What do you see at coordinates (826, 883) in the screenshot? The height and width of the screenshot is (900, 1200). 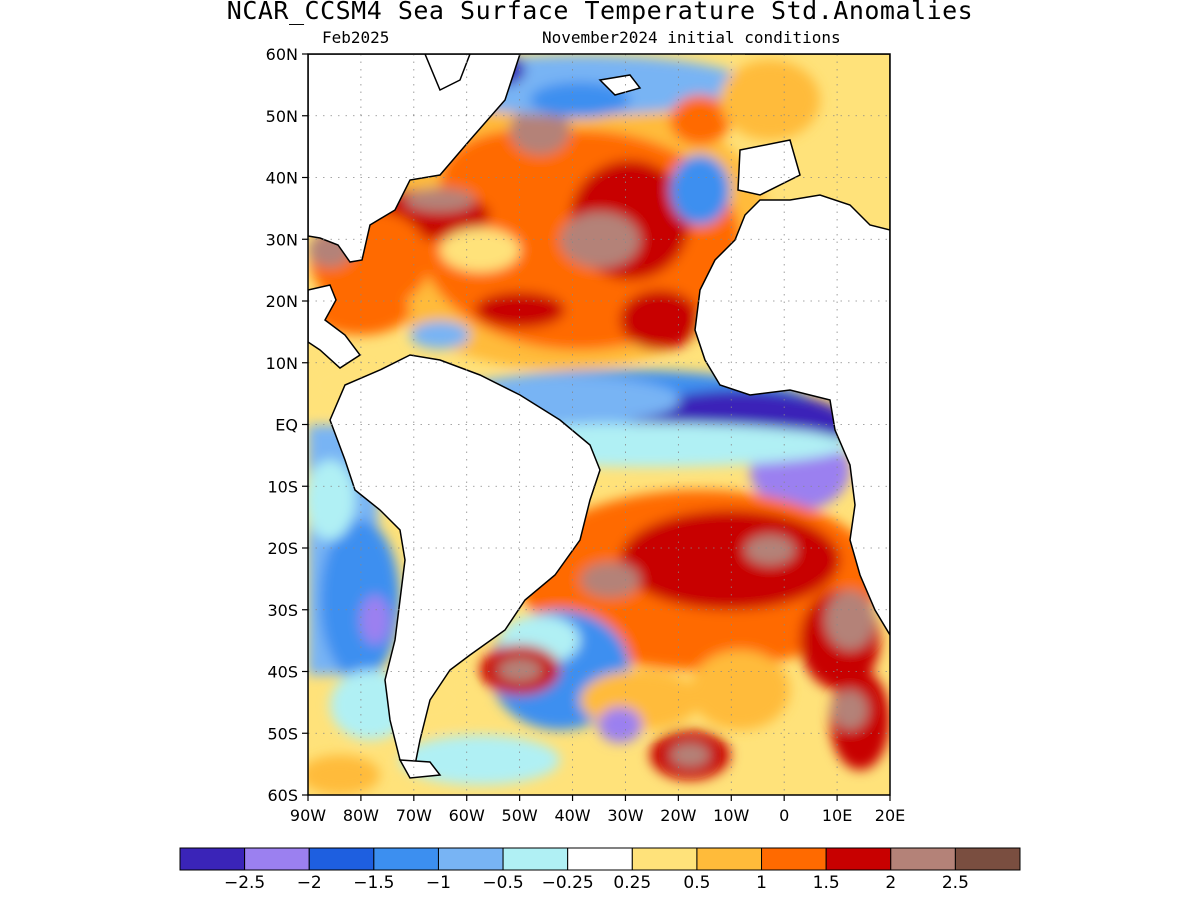 I see `color-bar-label: 1.5` at bounding box center [826, 883].